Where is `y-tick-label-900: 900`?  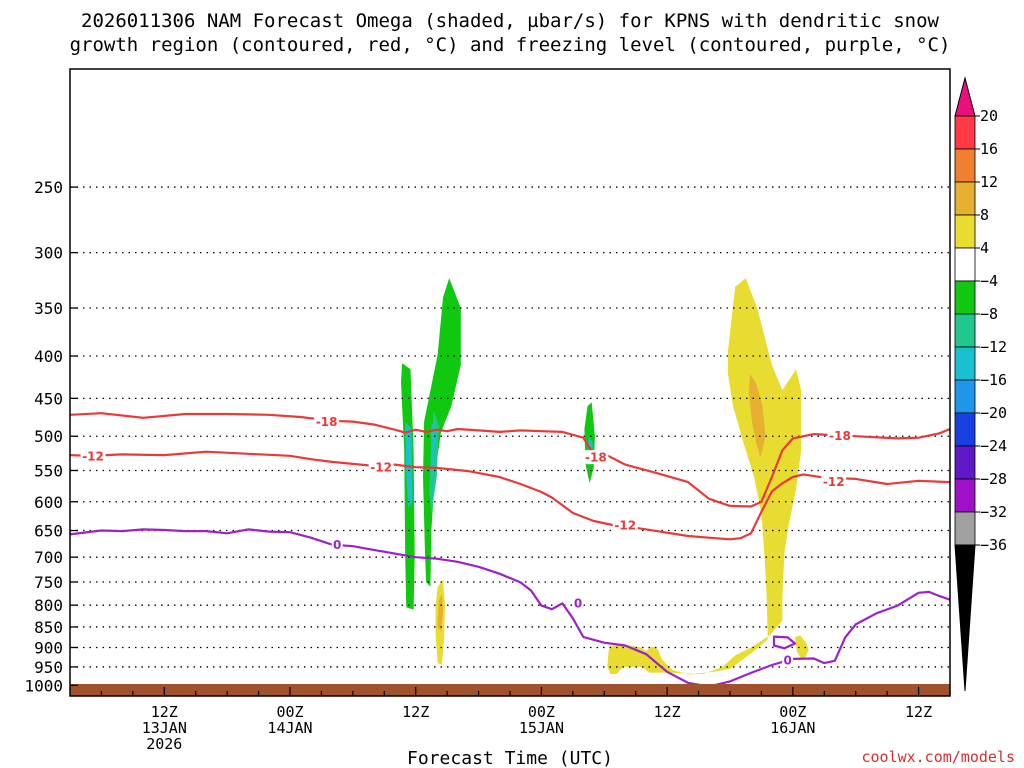 y-tick-label-900: 900 is located at coordinates (48, 648).